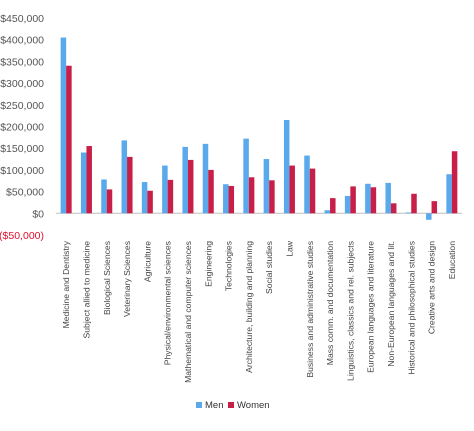 The width and height of the screenshot is (474, 431). Describe the element at coordinates (310, 309) in the screenshot. I see `x-tick-label: Business and administrative studies` at that location.